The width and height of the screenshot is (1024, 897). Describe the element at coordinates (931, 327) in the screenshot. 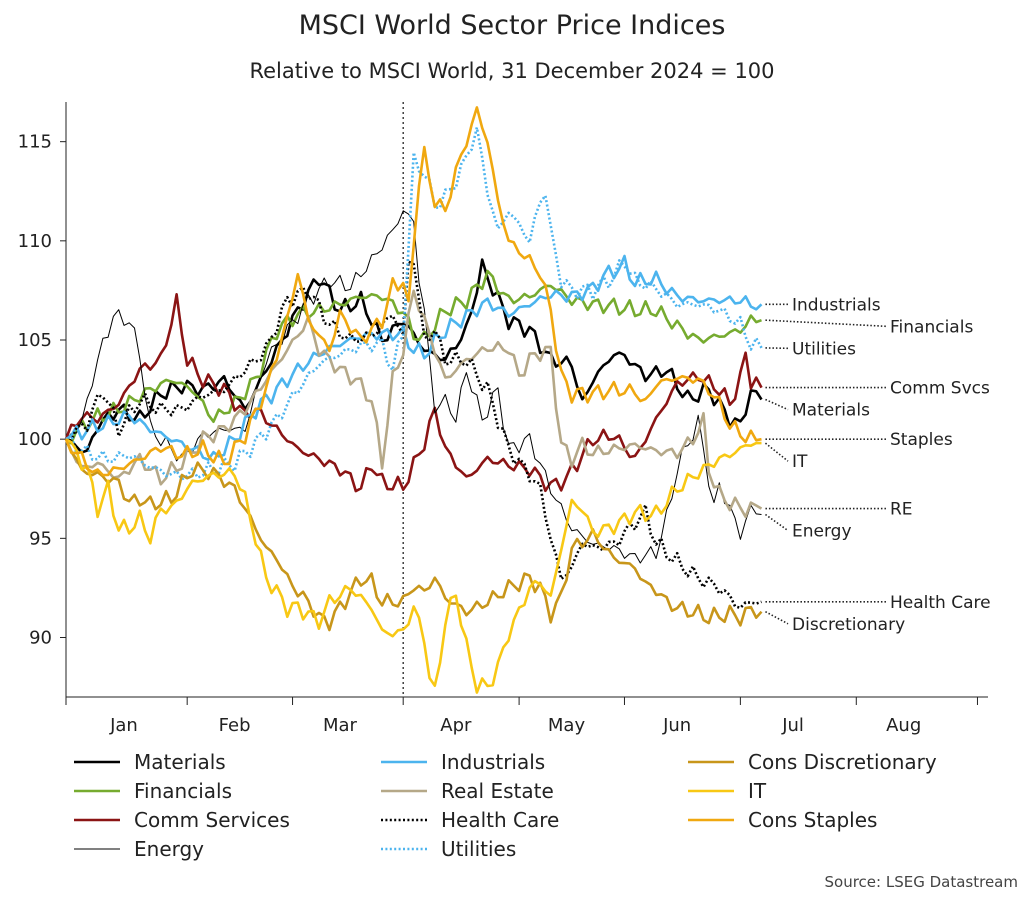

I see `end-label: Financials` at that location.